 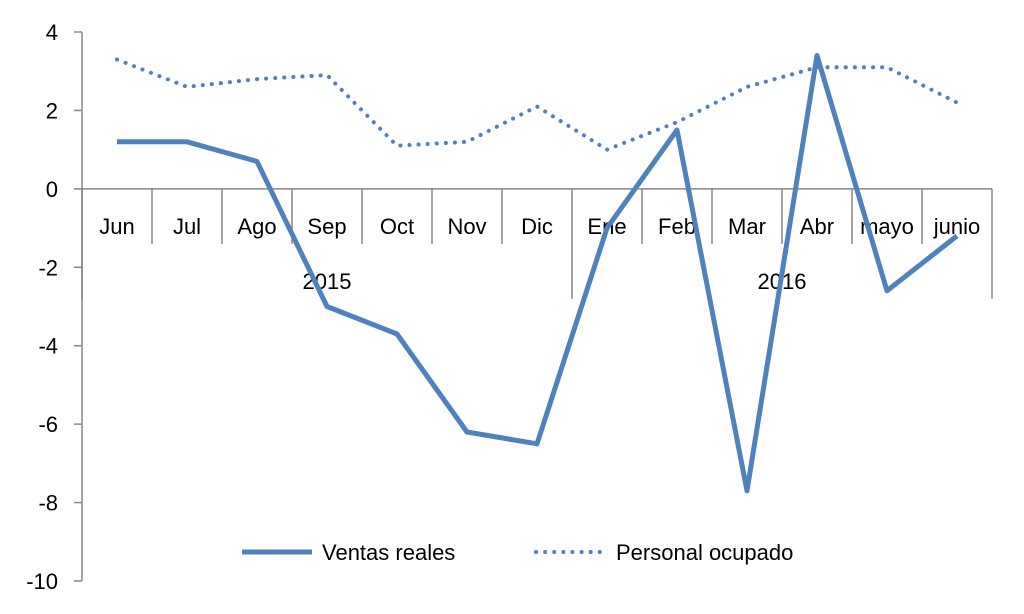 I want to click on legend: Ventas reales Personal ocupado, so click(x=517, y=552).